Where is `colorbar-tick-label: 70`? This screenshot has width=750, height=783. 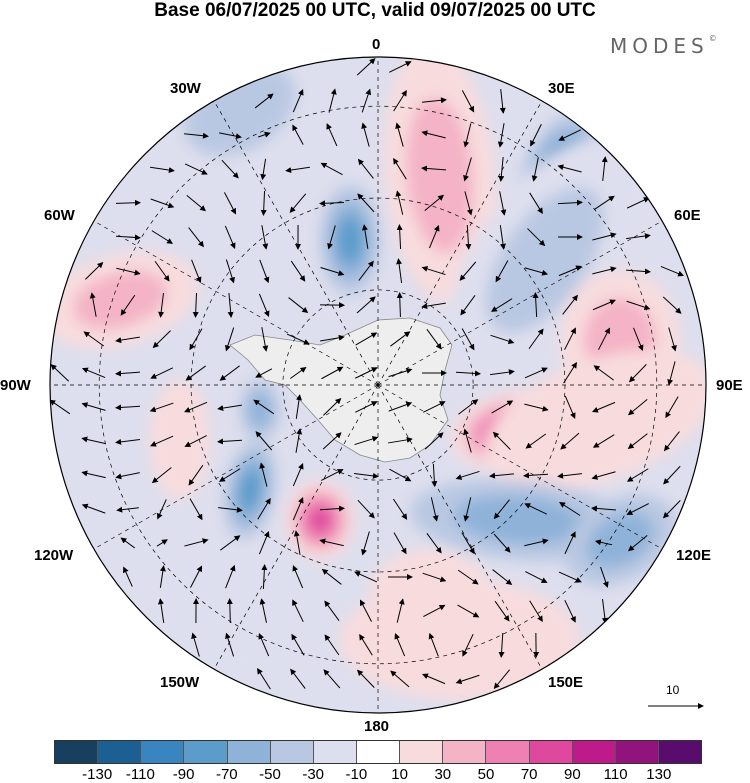 colorbar-tick-label: 70 is located at coordinates (529, 774).